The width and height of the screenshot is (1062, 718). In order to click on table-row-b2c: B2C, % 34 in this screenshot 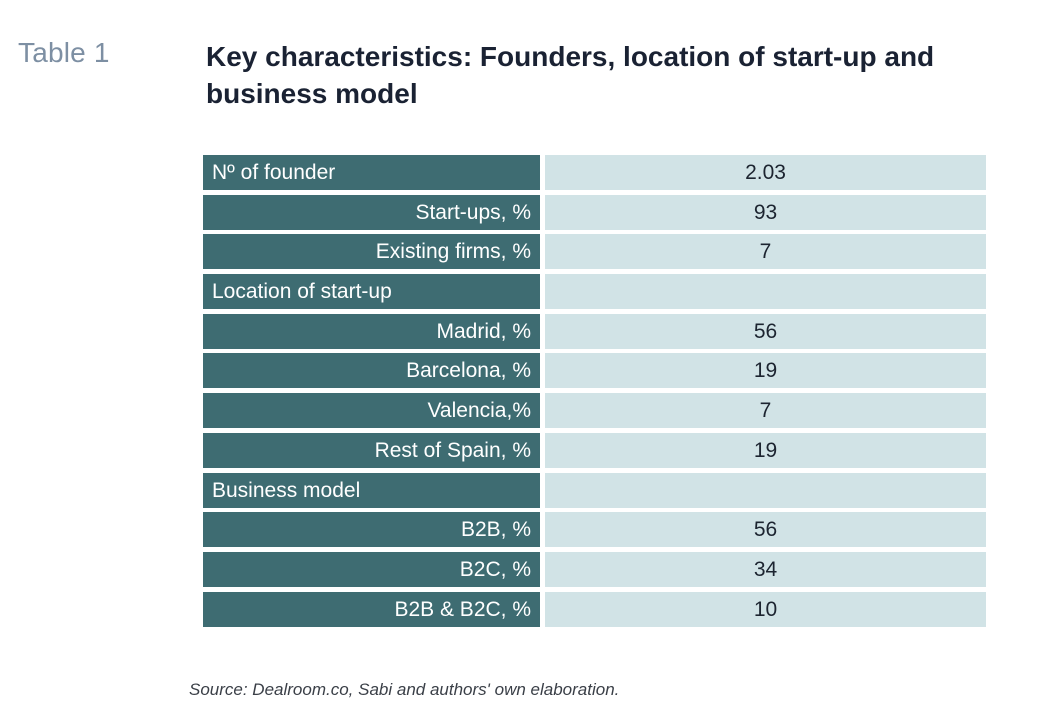, I will do `click(594, 569)`.